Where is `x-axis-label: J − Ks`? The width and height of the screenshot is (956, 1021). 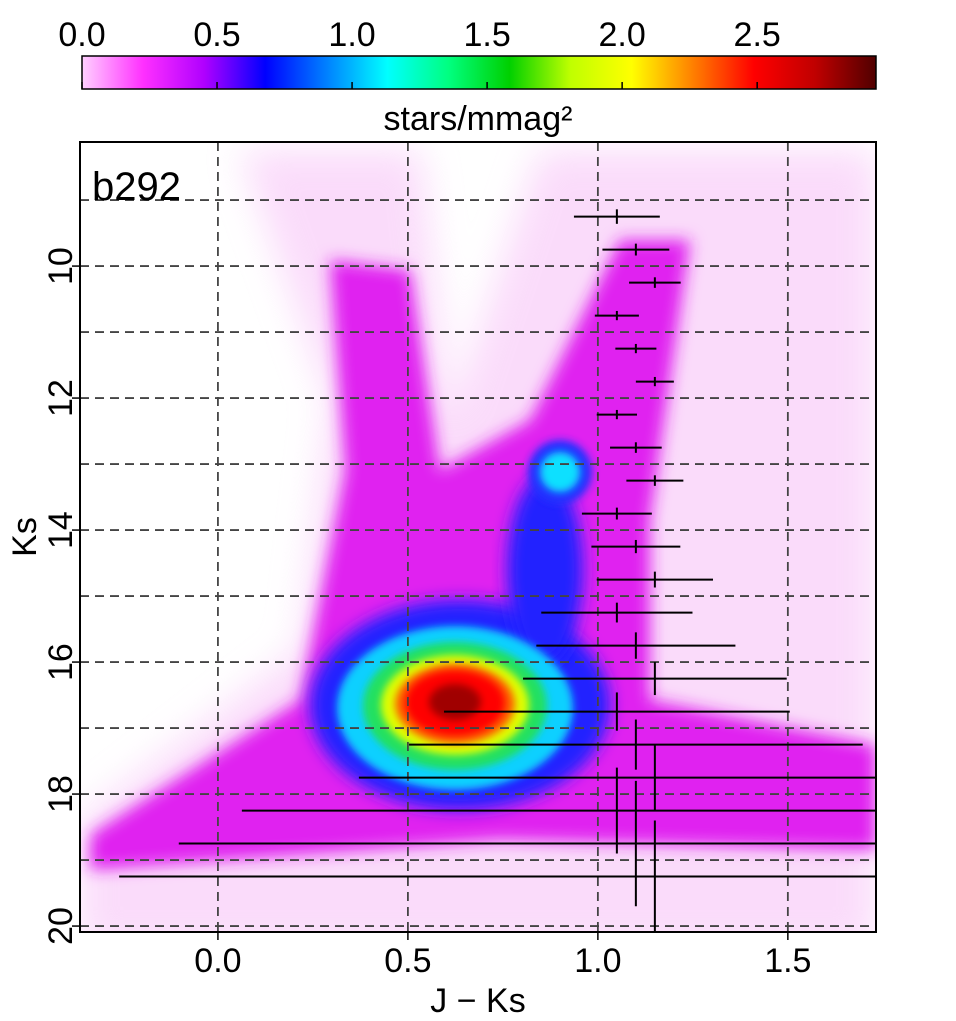
x-axis-label: J − Ks is located at coordinates (477, 1001).